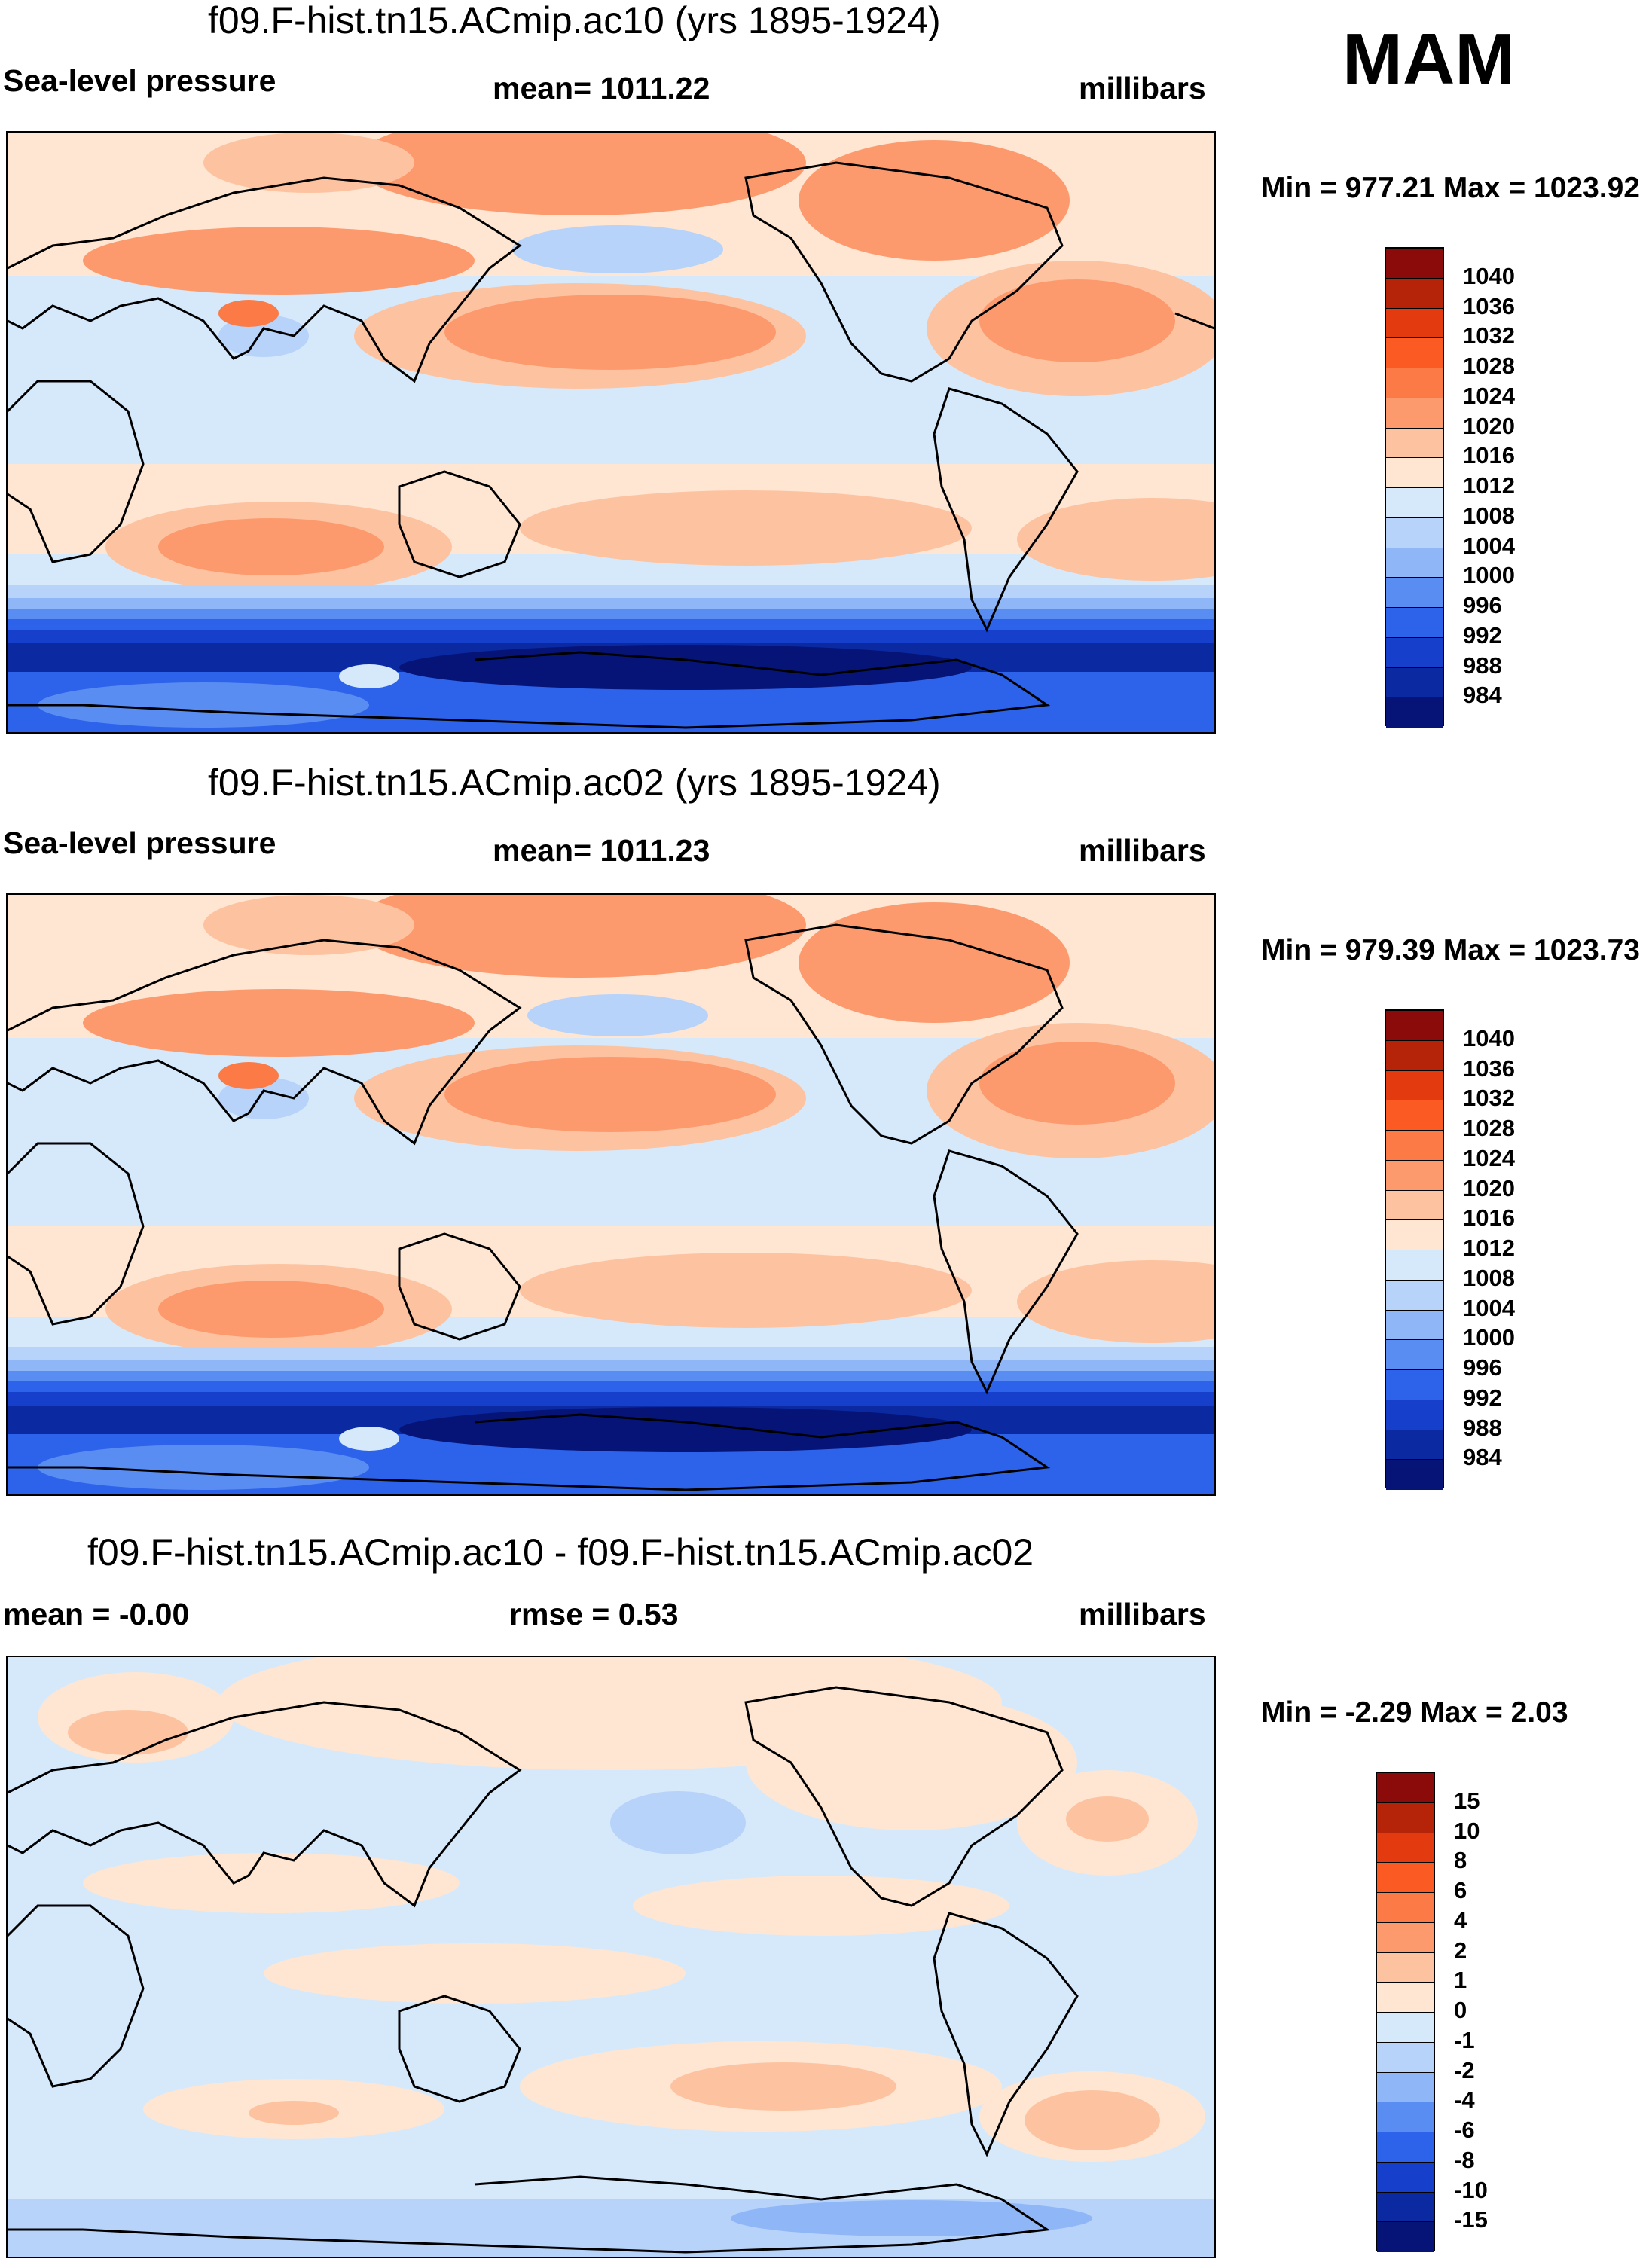 The width and height of the screenshot is (1649, 2268). I want to click on panel-3-left-label: mean = -0.00, so click(96, 1615).